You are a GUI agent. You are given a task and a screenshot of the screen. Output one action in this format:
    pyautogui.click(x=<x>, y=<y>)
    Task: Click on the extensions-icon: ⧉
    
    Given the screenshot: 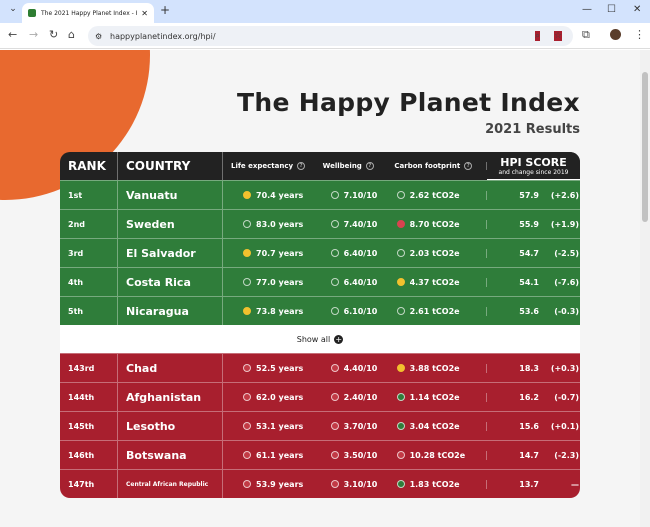 What is the action you would take?
    pyautogui.click(x=586, y=34)
    